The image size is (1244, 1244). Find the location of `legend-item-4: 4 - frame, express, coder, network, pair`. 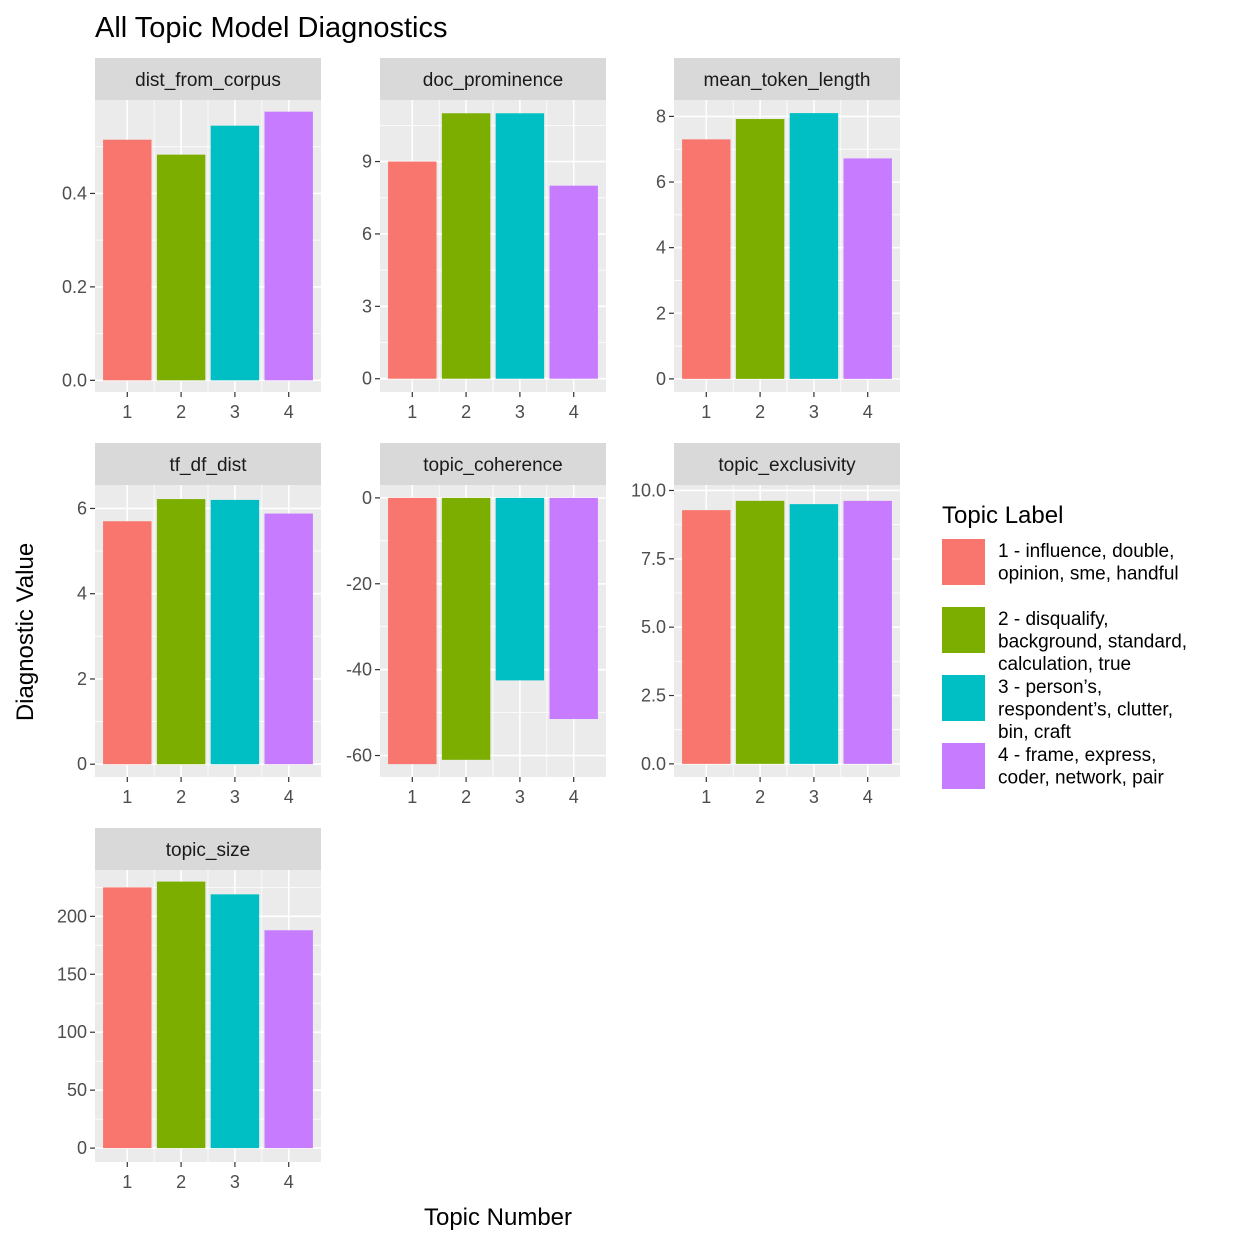

legend-item-4: 4 - frame, express, coder, network, pair is located at coordinates (1053, 766).